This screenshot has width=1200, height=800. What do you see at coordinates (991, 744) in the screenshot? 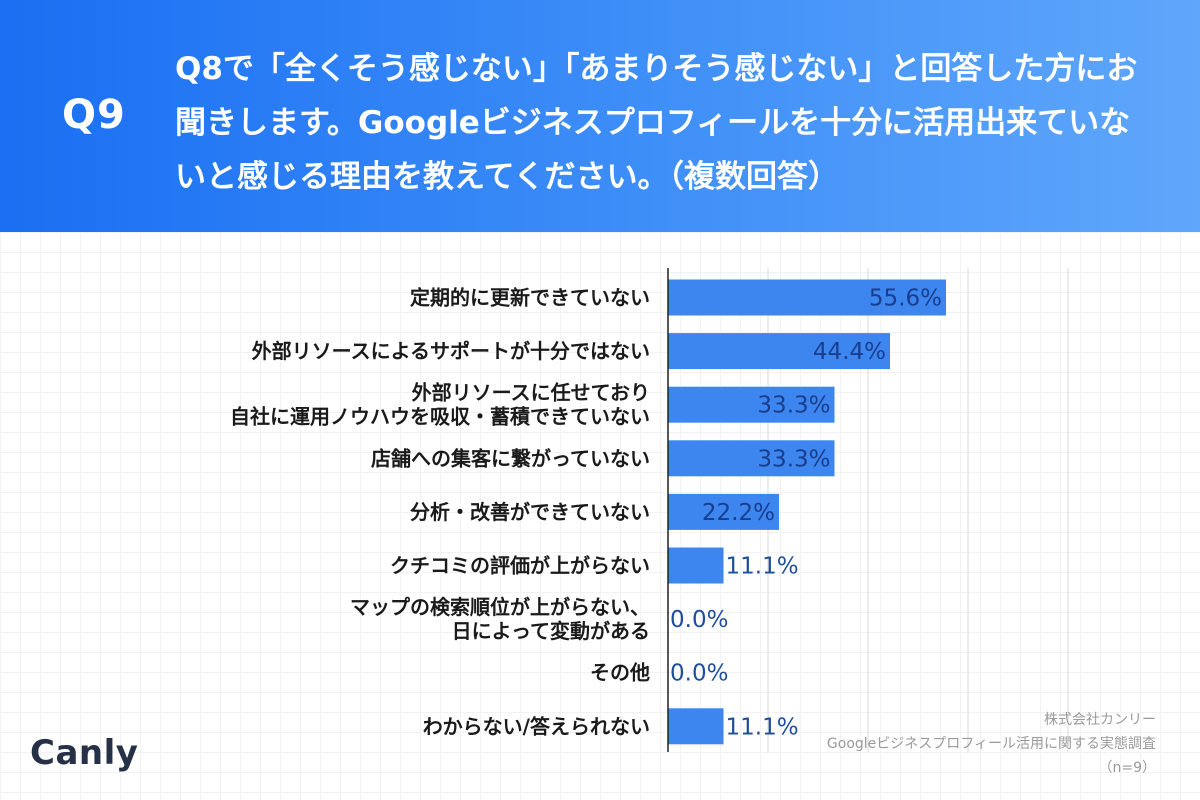
I see `source-survey: Googleビジネスプロフィール活用に関する実態調査` at bounding box center [991, 744].